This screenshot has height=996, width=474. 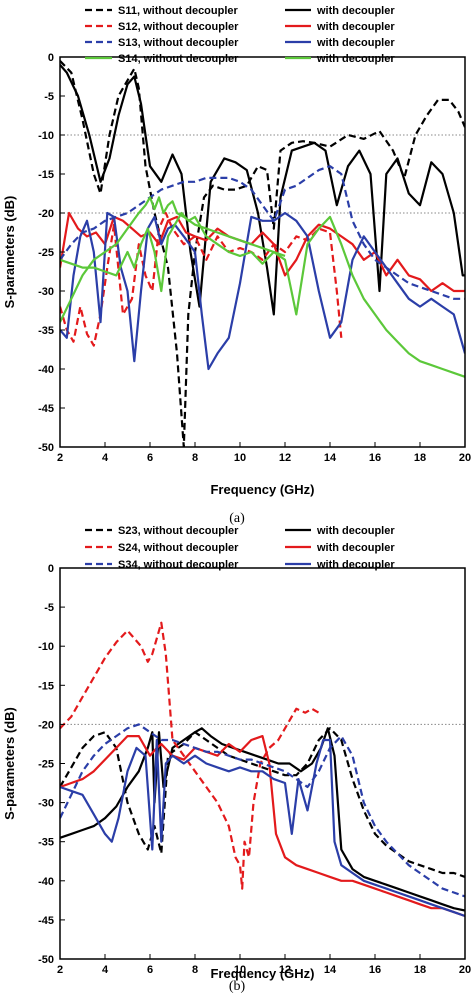 What do you see at coordinates (178, 548) in the screenshot?
I see `legend-label-without: S24, without decoupler` at bounding box center [178, 548].